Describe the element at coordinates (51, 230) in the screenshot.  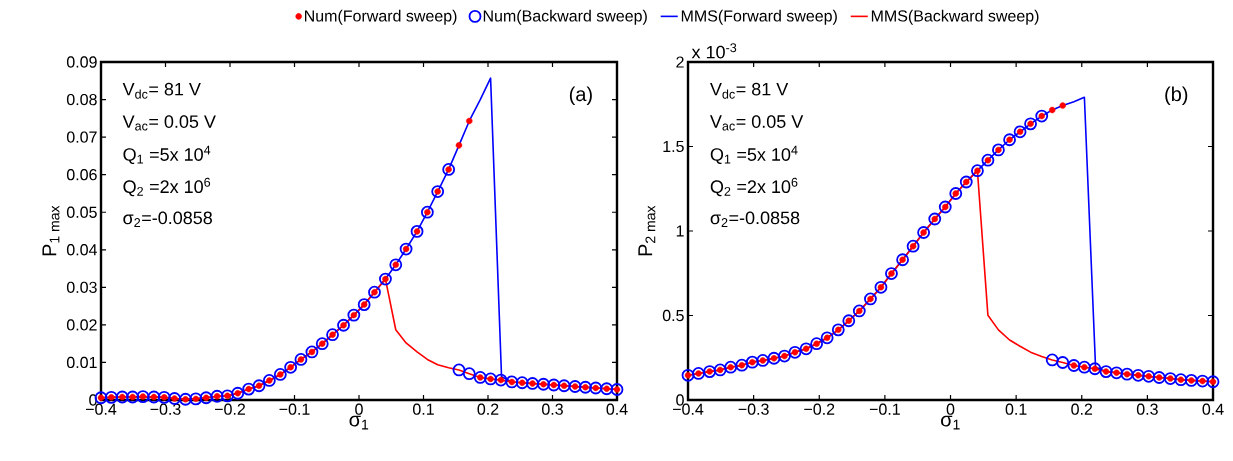
I see `y-axis-title: P$_{1 max}$` at that location.